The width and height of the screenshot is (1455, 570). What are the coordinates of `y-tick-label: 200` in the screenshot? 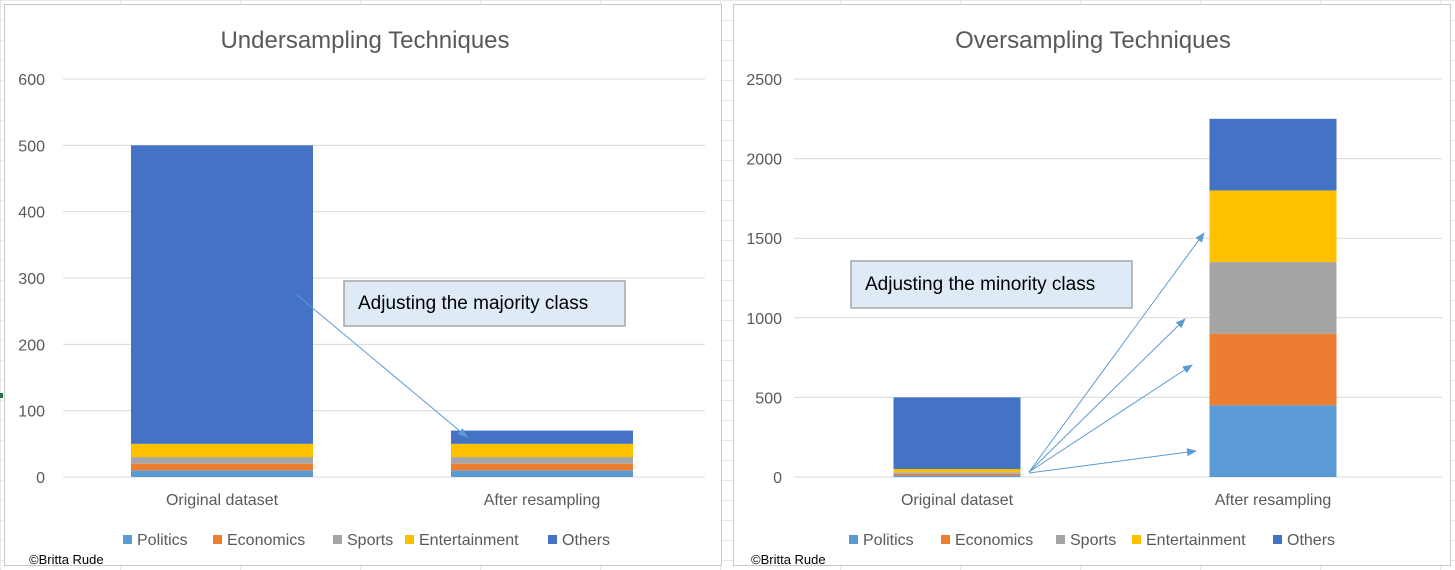 It's located at (31, 345).